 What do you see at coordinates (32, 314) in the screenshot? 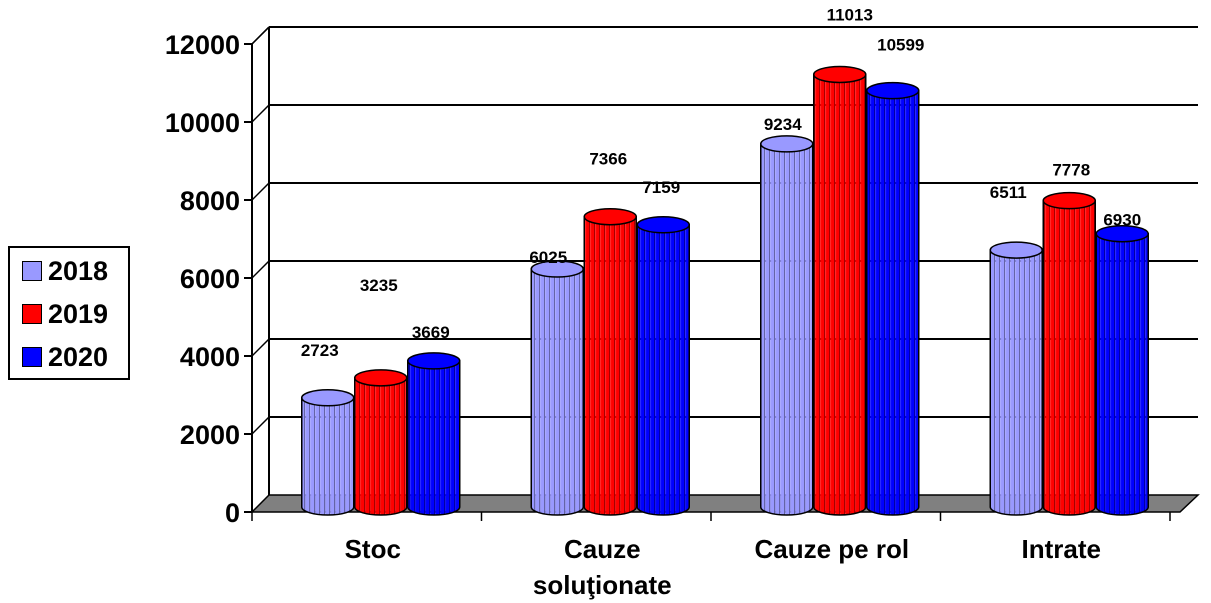
I see `legend-swatch-2019` at bounding box center [32, 314].